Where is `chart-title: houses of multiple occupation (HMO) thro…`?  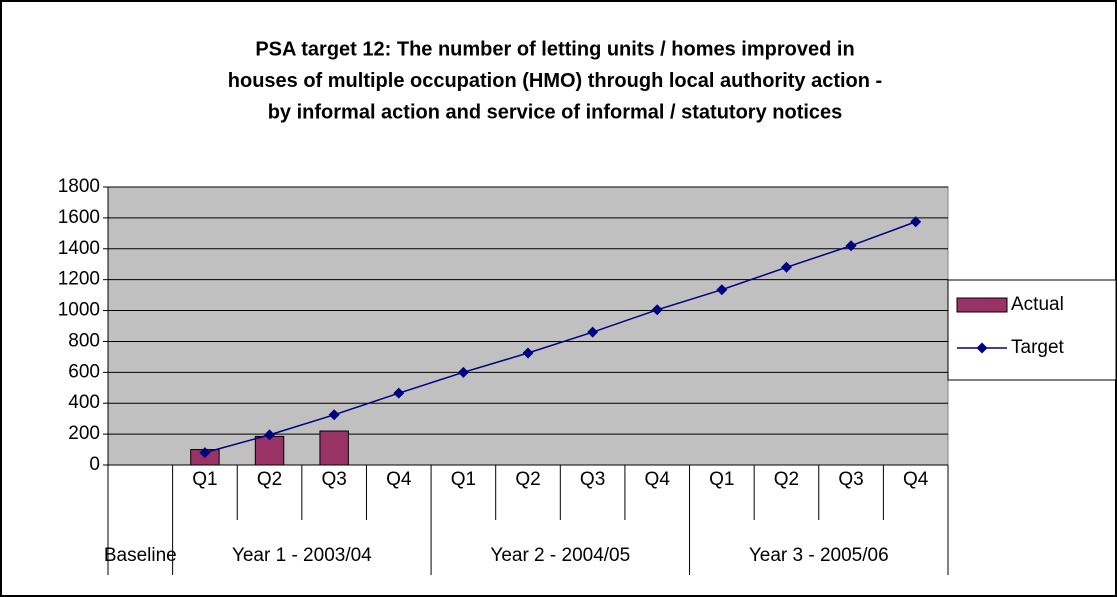 chart-title: houses of multiple occupation (HMO) thro… is located at coordinates (555, 81).